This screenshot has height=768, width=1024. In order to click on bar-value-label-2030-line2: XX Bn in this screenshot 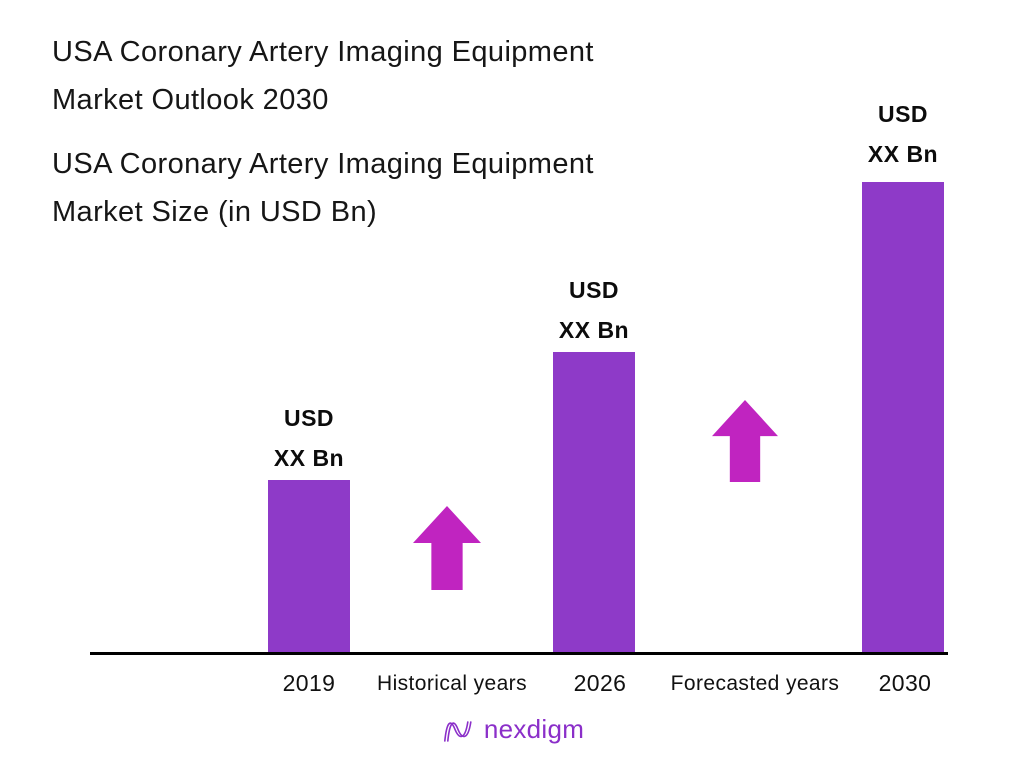, I will do `click(903, 154)`.